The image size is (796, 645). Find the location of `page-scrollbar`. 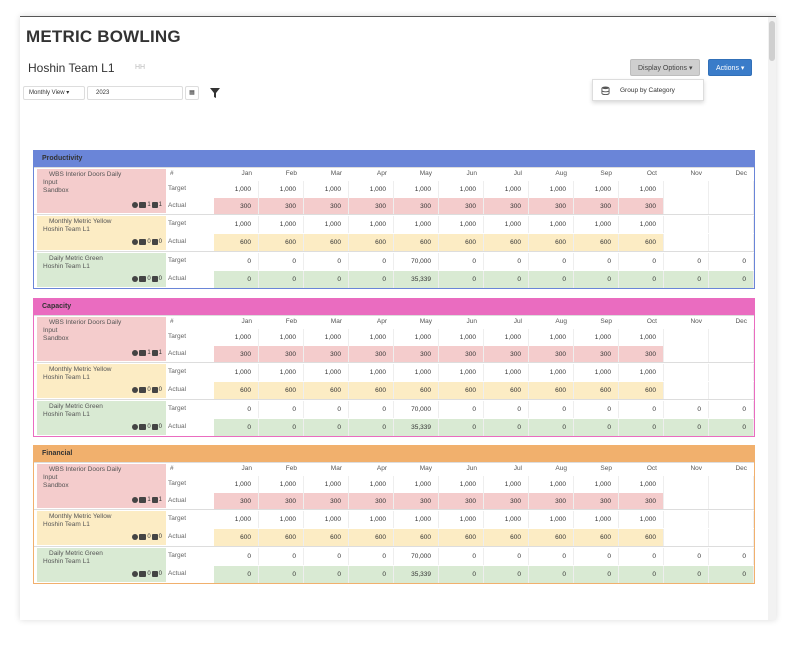

page-scrollbar is located at coordinates (772, 318).